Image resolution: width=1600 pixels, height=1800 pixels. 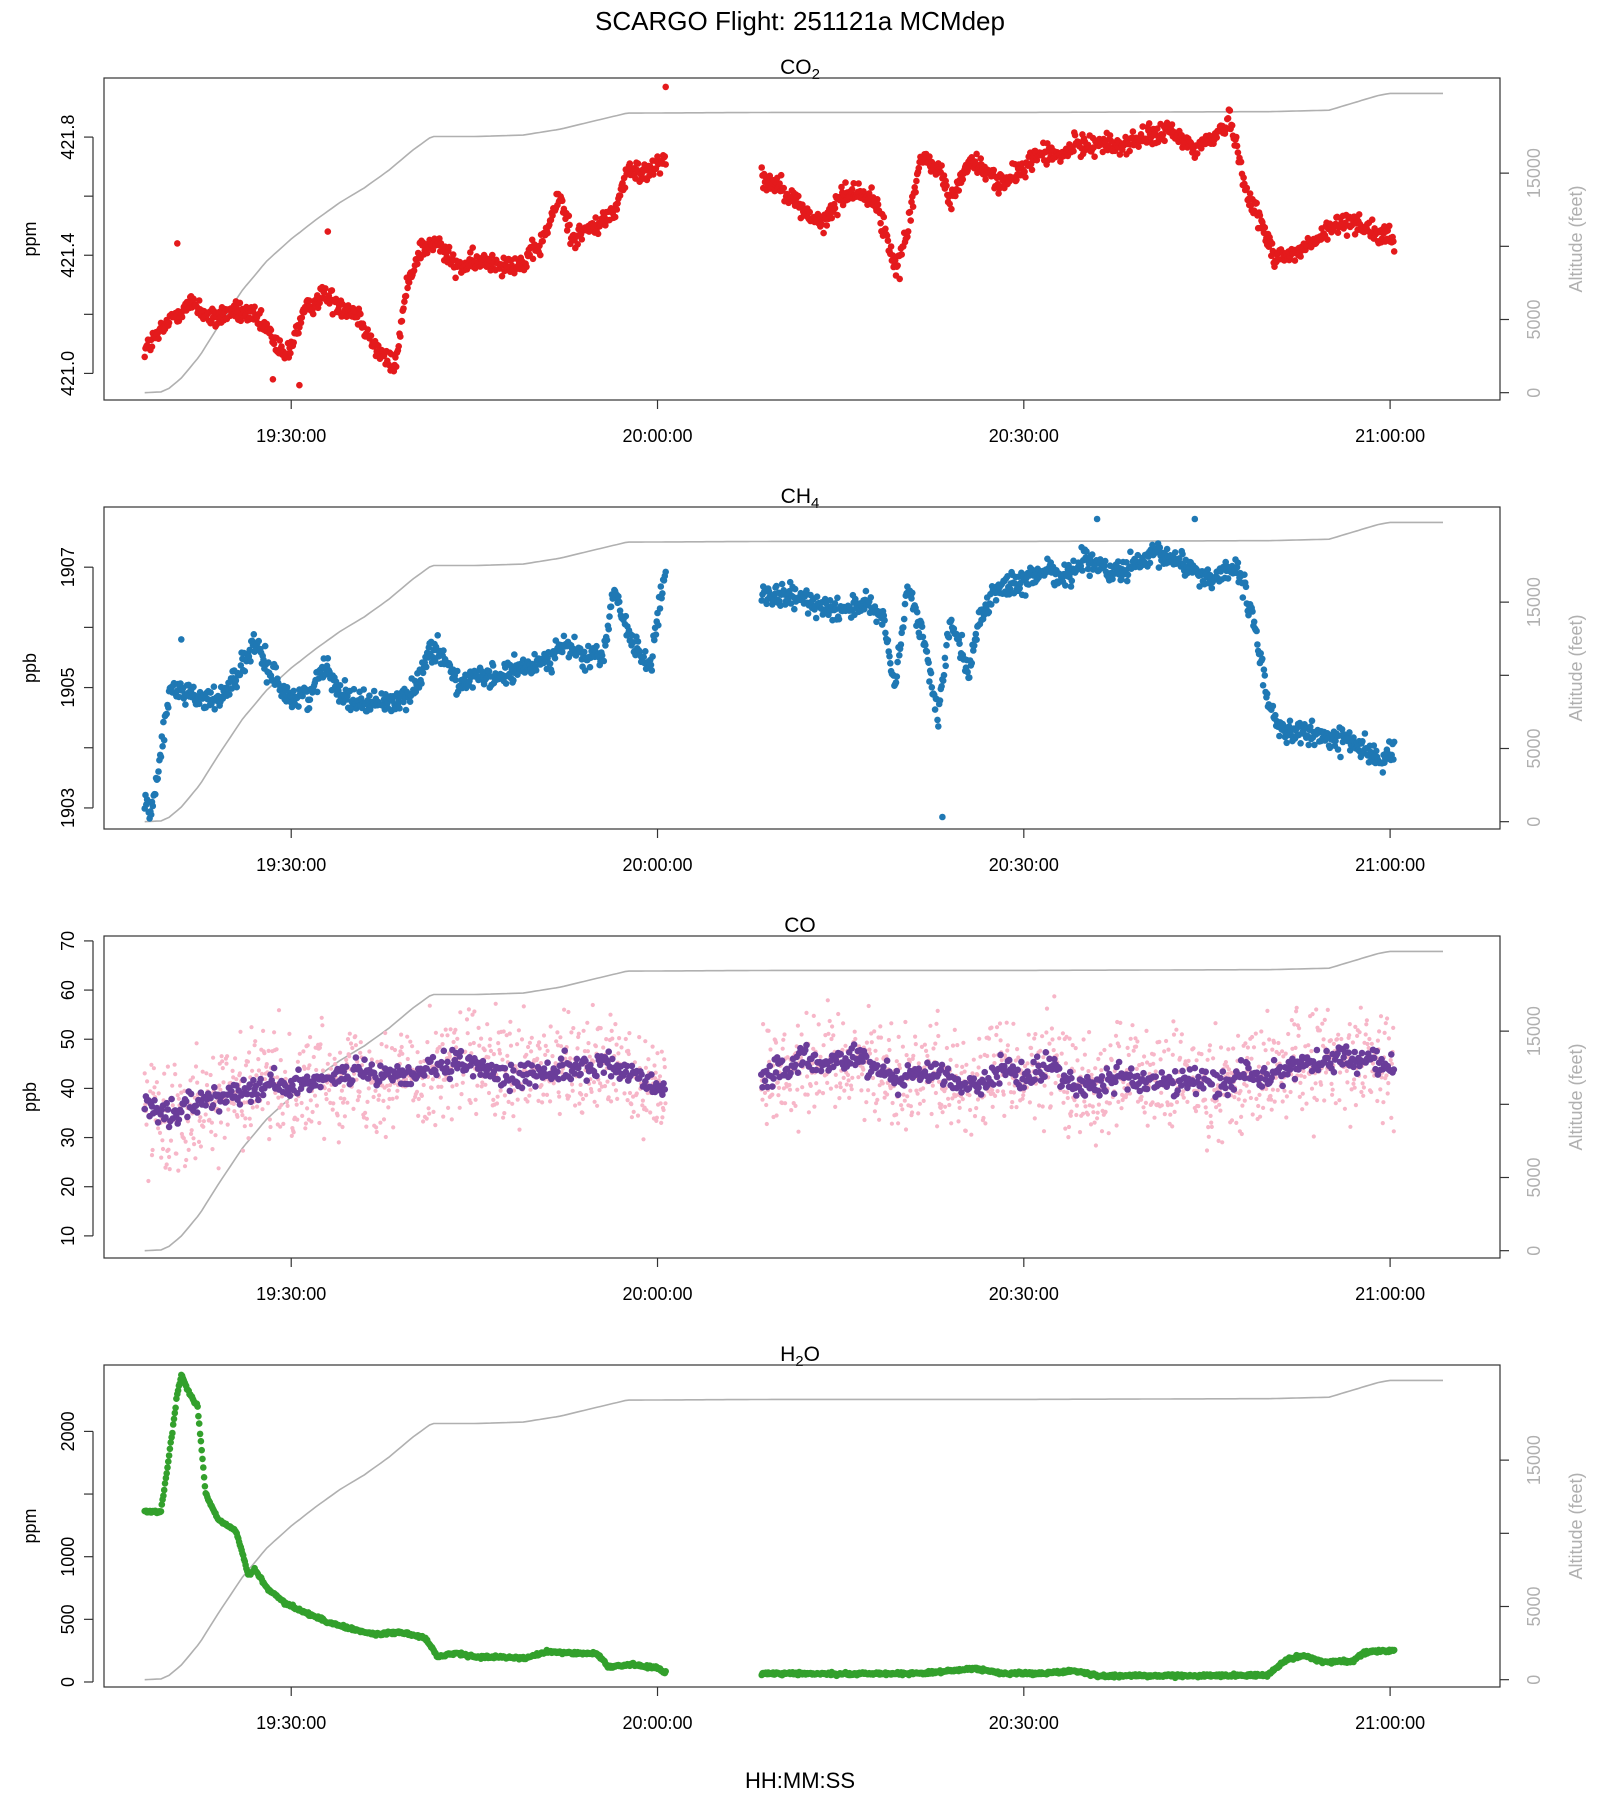 I want to click on x-tick-label: 19:30:00, so click(x=291, y=436).